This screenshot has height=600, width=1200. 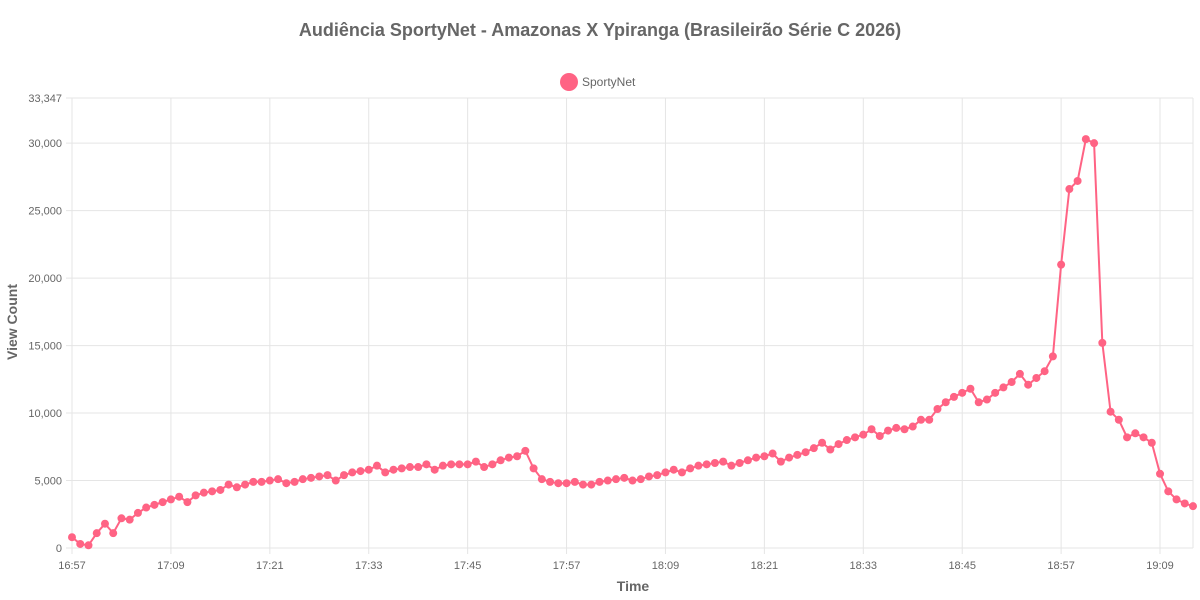 I want to click on x-tick-label: 17:09, so click(x=171, y=566).